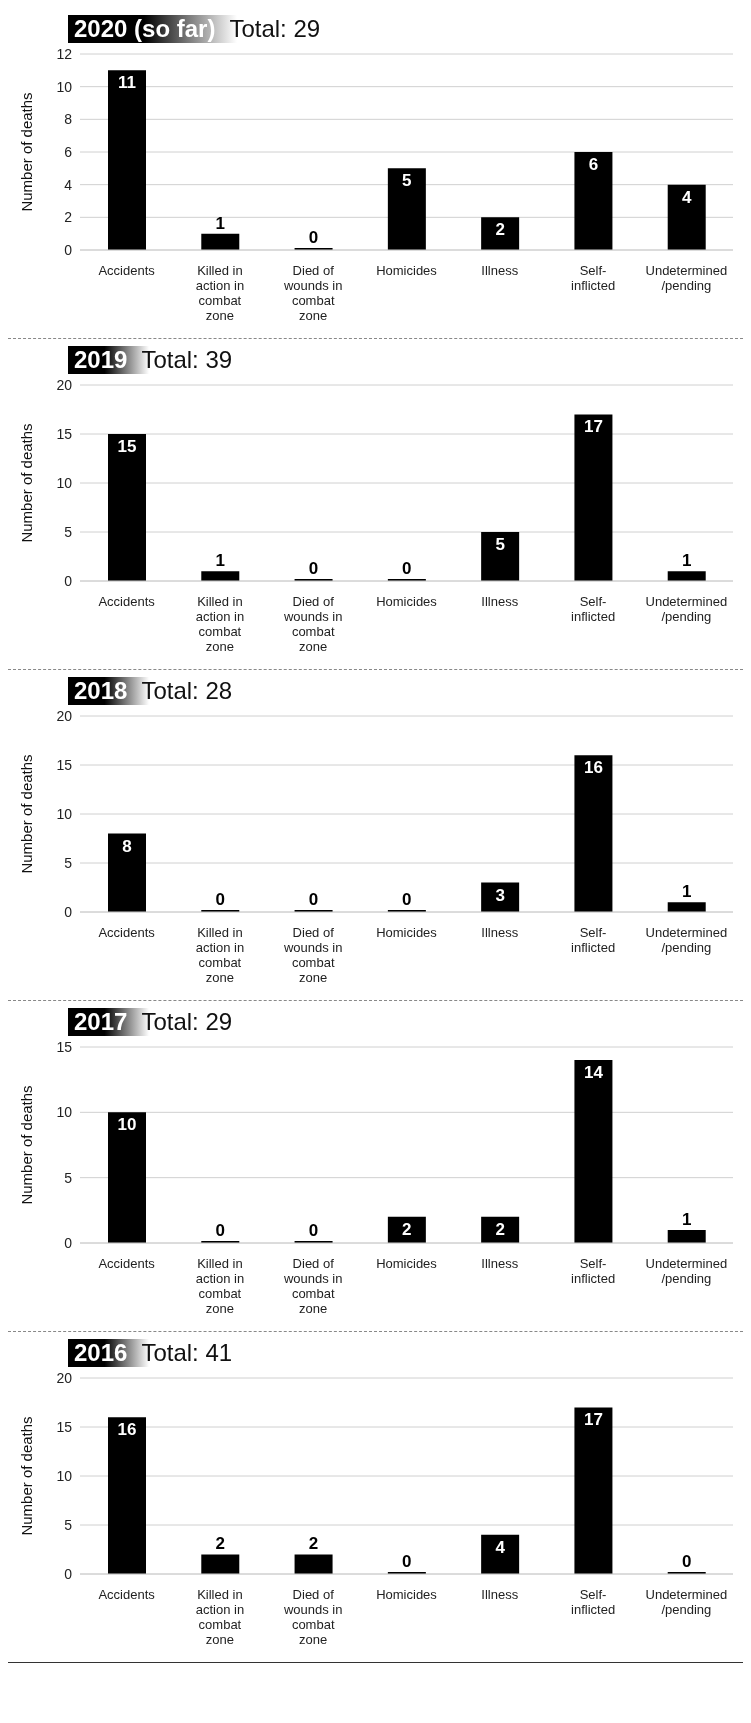 The width and height of the screenshot is (751, 1723). Describe the element at coordinates (187, 1022) in the screenshot. I see `chart-subtitle: Total: 29` at that location.